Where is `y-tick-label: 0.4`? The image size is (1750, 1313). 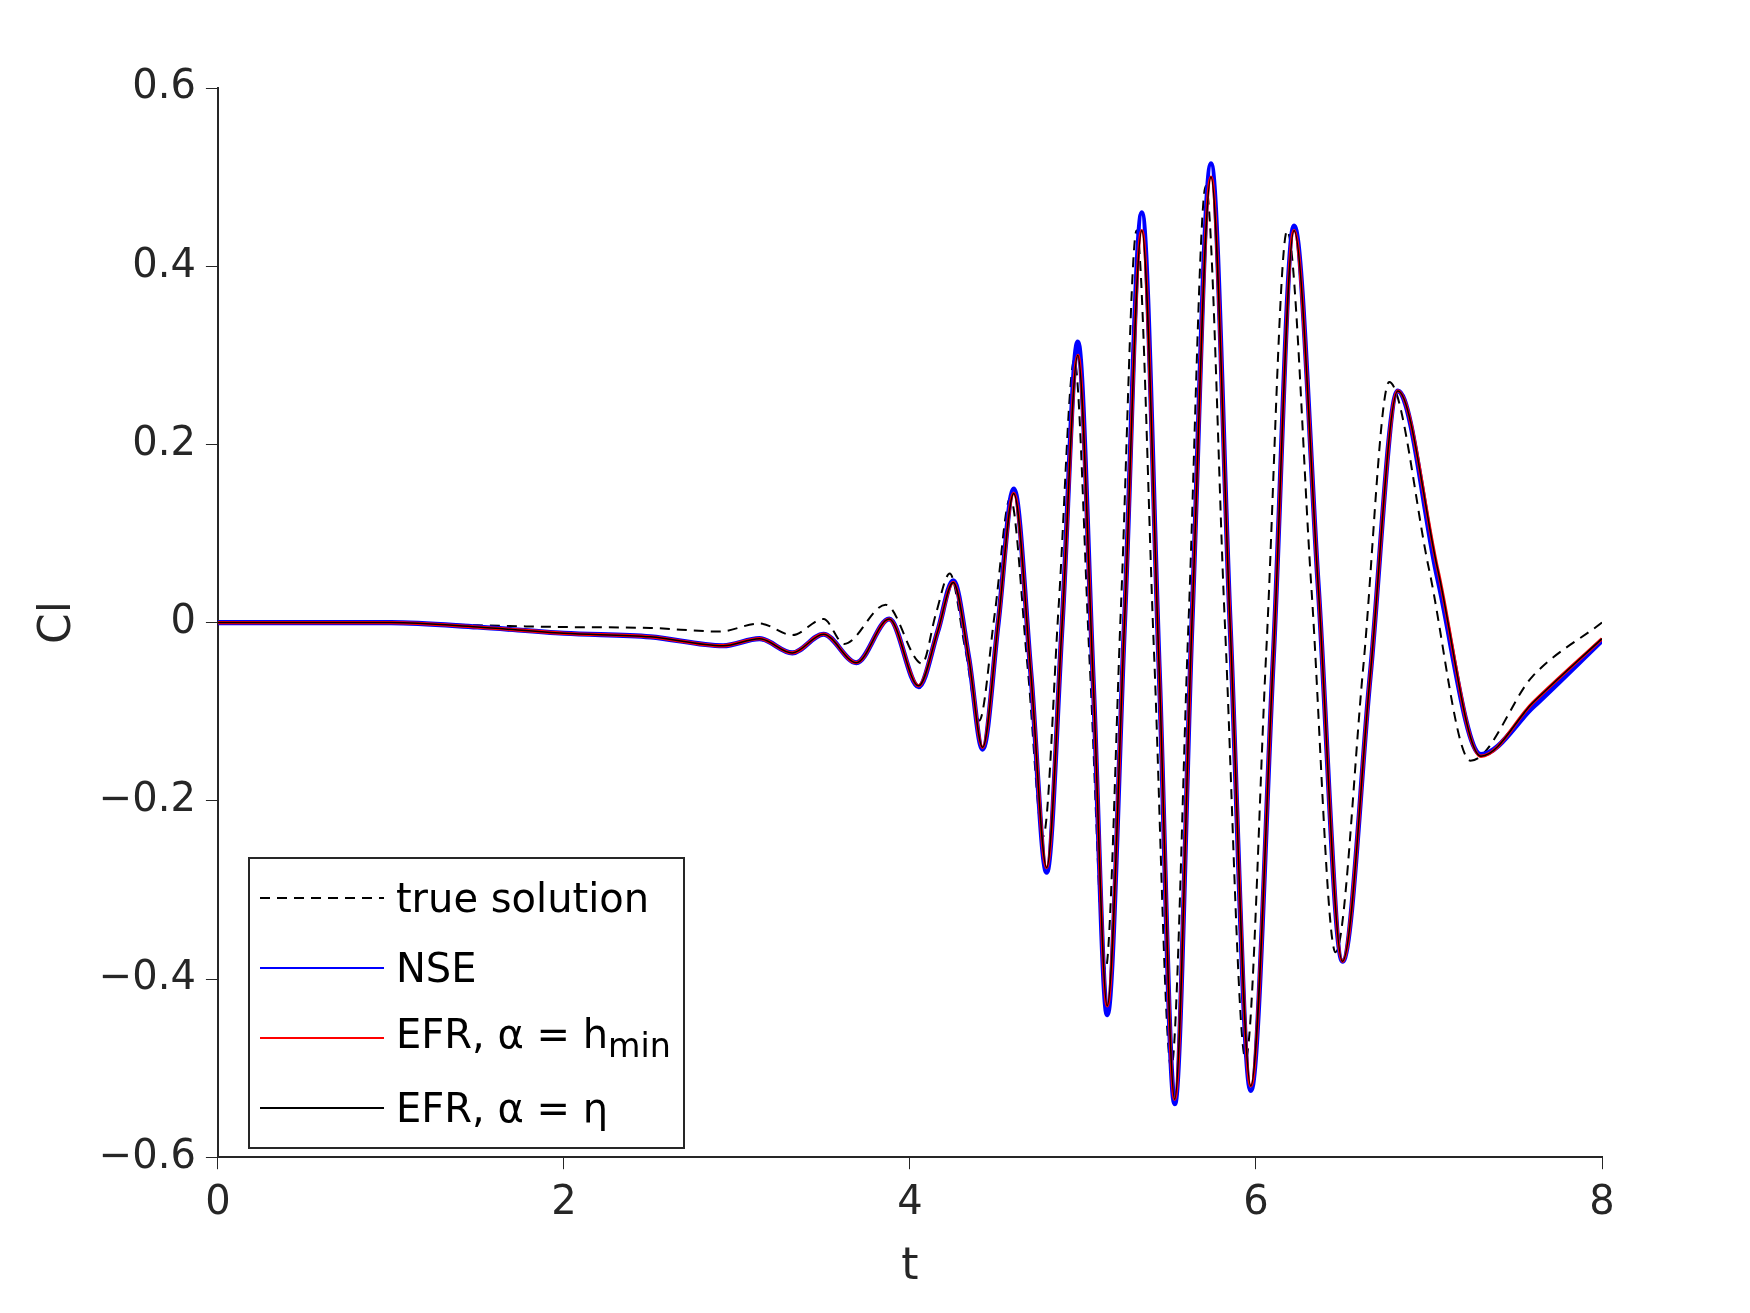 y-tick-label: 0.4 is located at coordinates (164, 262).